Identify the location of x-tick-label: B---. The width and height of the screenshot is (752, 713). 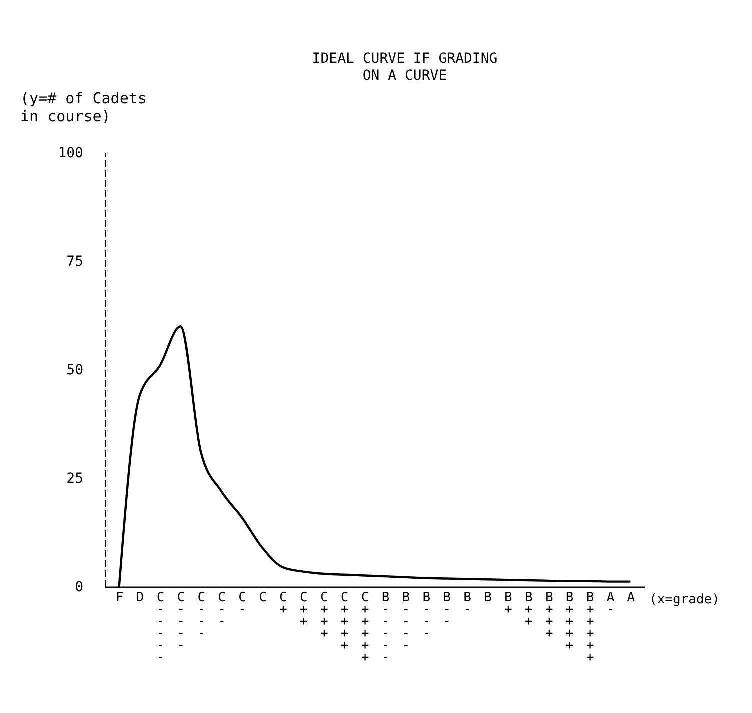
(426, 616).